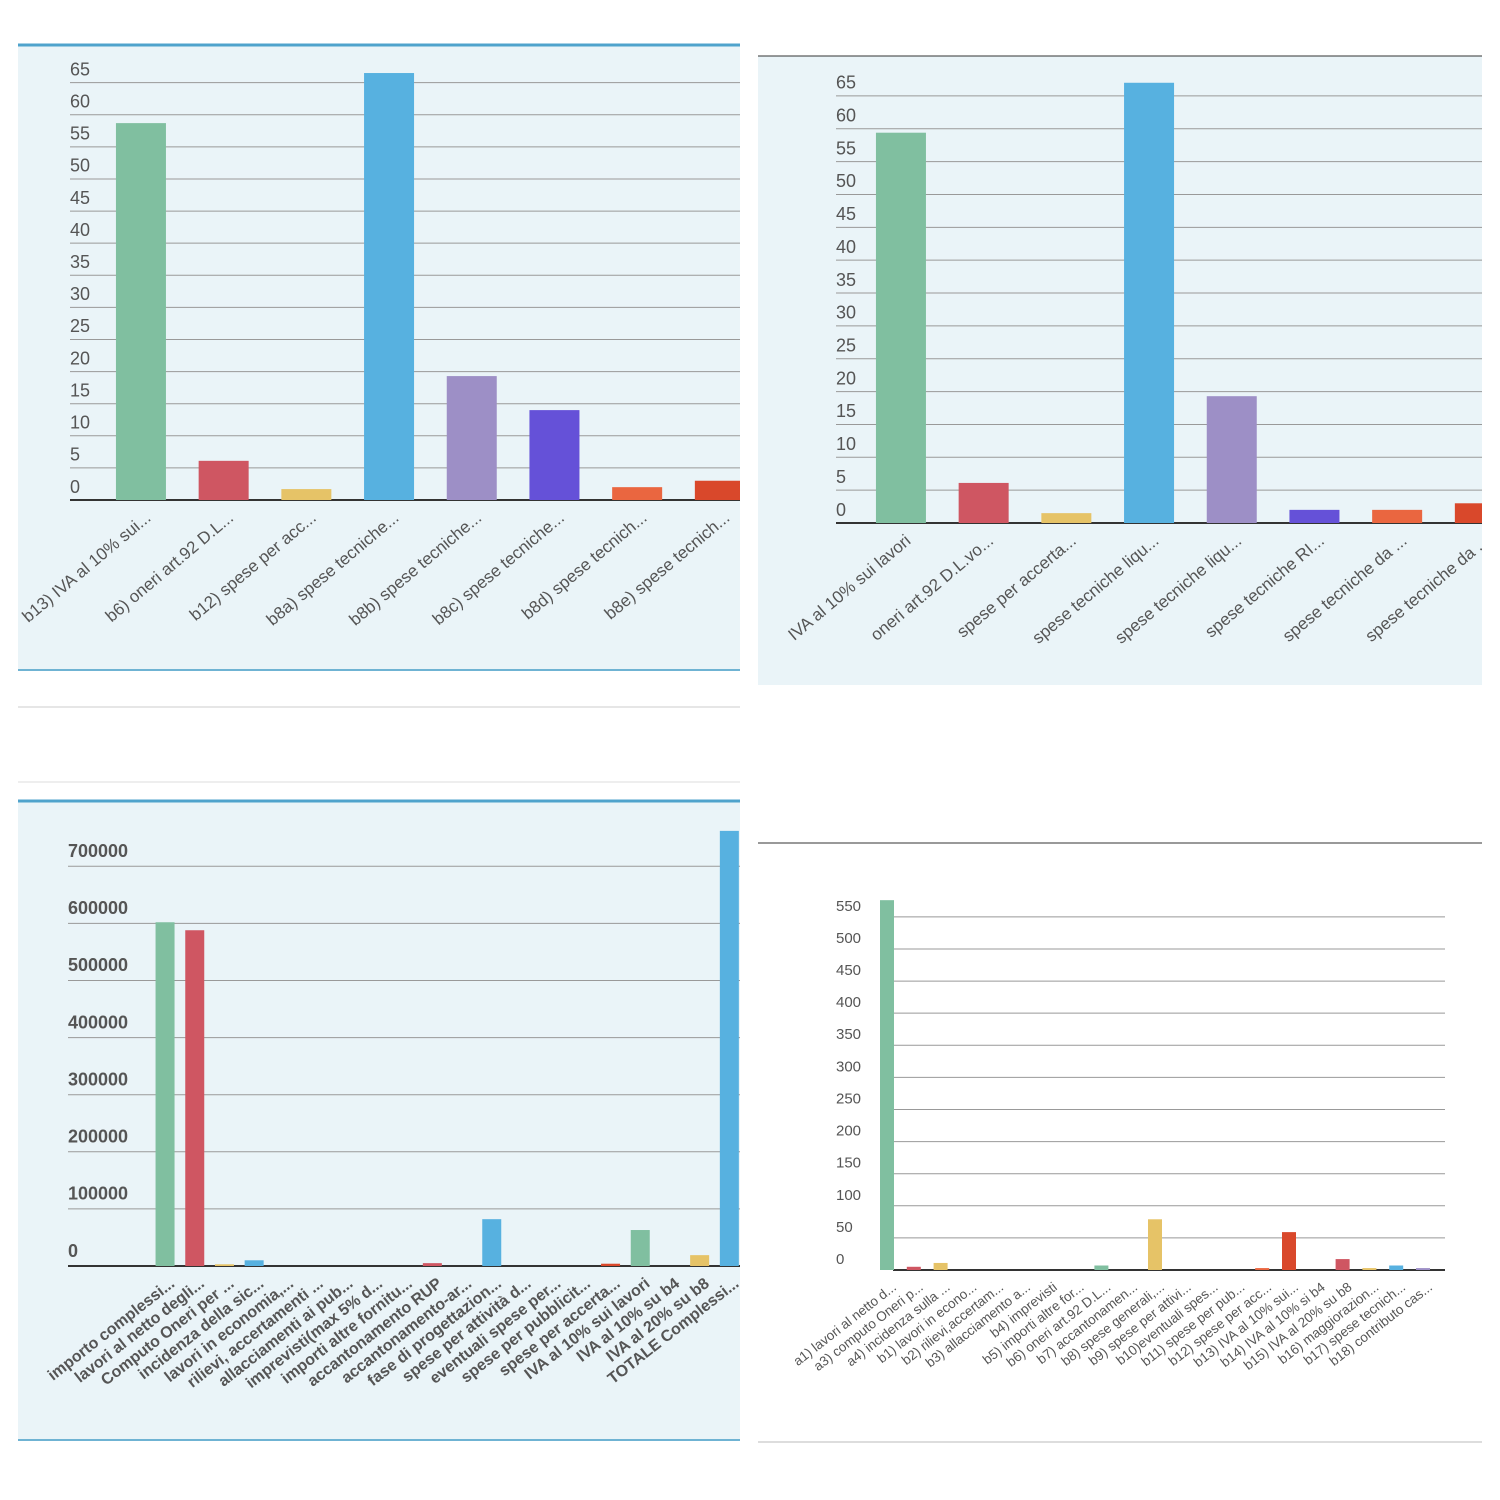  What do you see at coordinates (98, 965) in the screenshot?
I see `y-tick-label: 500000` at bounding box center [98, 965].